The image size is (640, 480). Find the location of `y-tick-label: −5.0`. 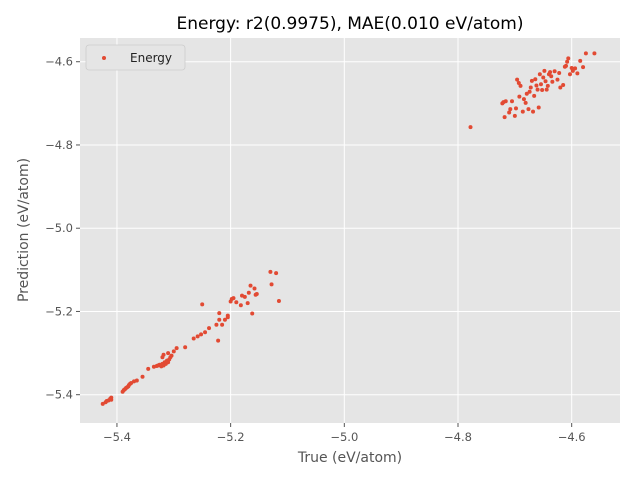

y-tick-label: −5.0 is located at coordinates (59, 228).